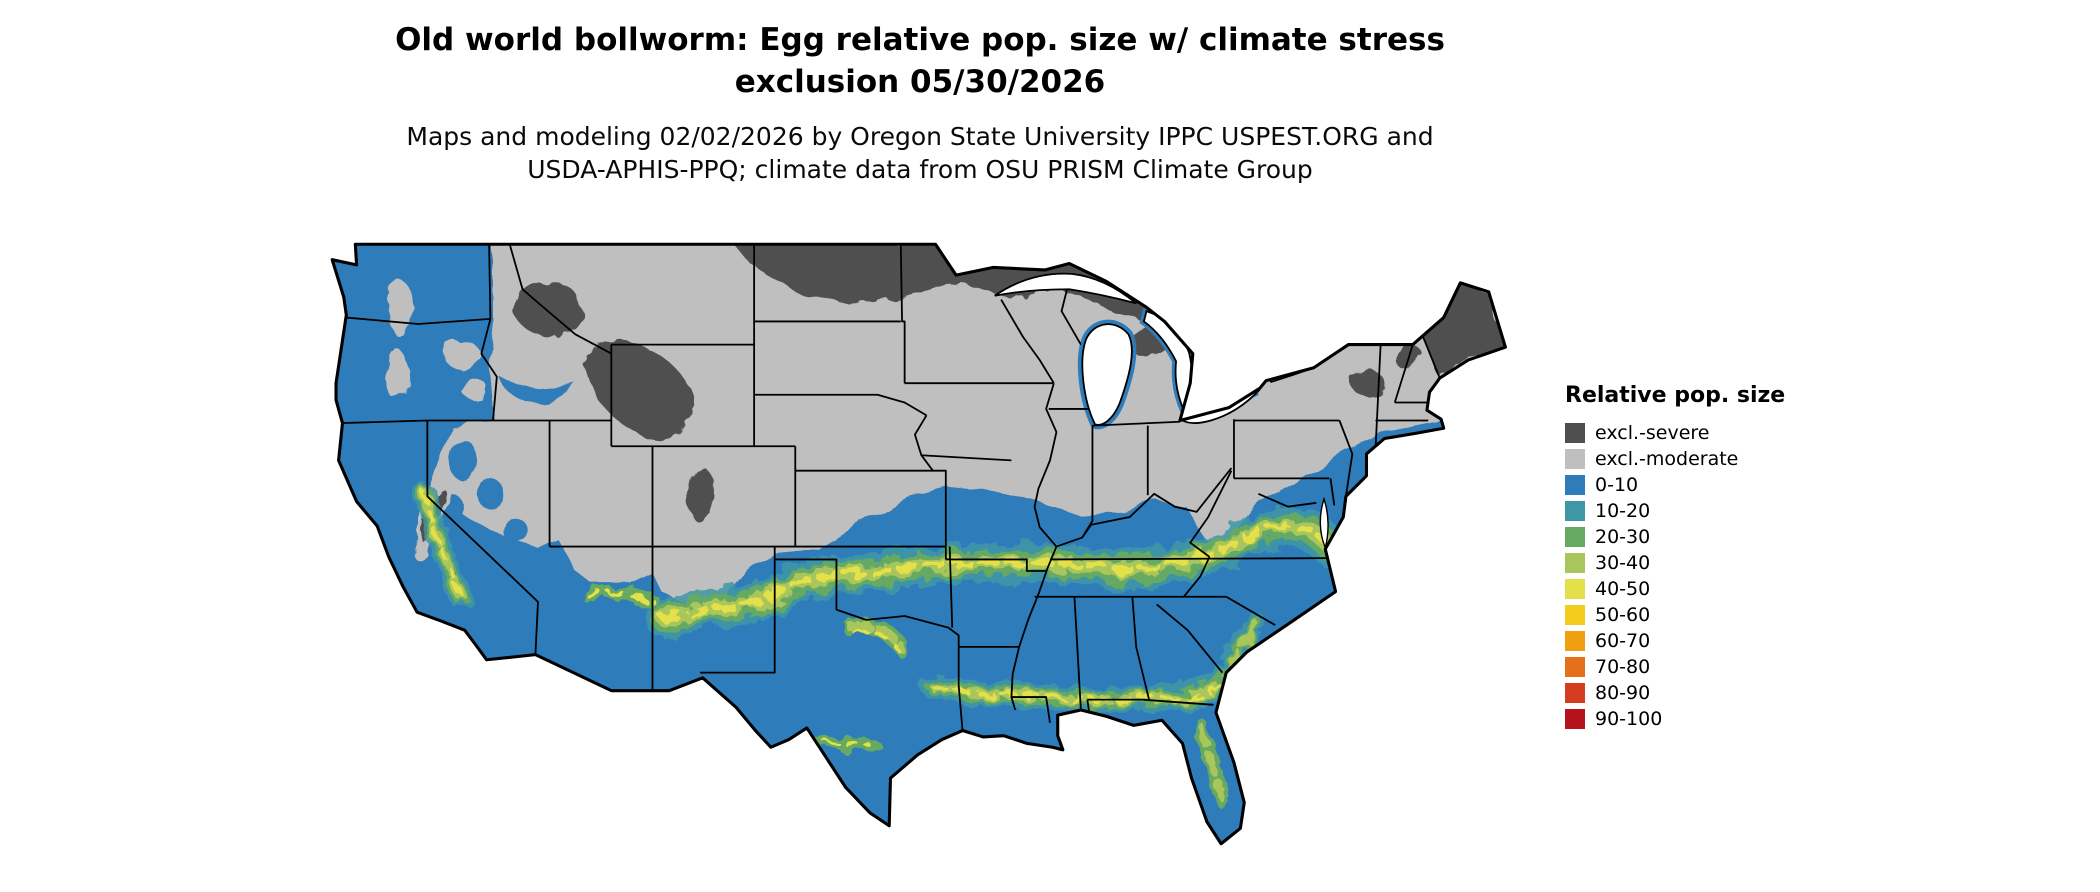 This screenshot has width=2100, height=892. Describe the element at coordinates (1623, 693) in the screenshot. I see `legend-label: 80-90` at that location.